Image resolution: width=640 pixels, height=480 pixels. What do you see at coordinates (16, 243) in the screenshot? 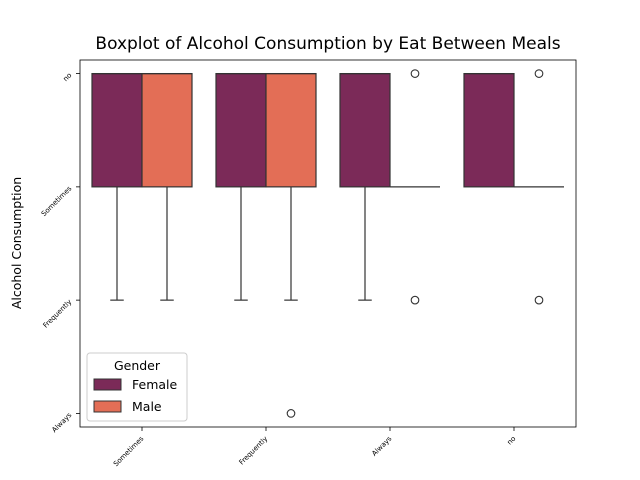
I see `y-axis-label: Alcohol Consumption` at bounding box center [16, 243].